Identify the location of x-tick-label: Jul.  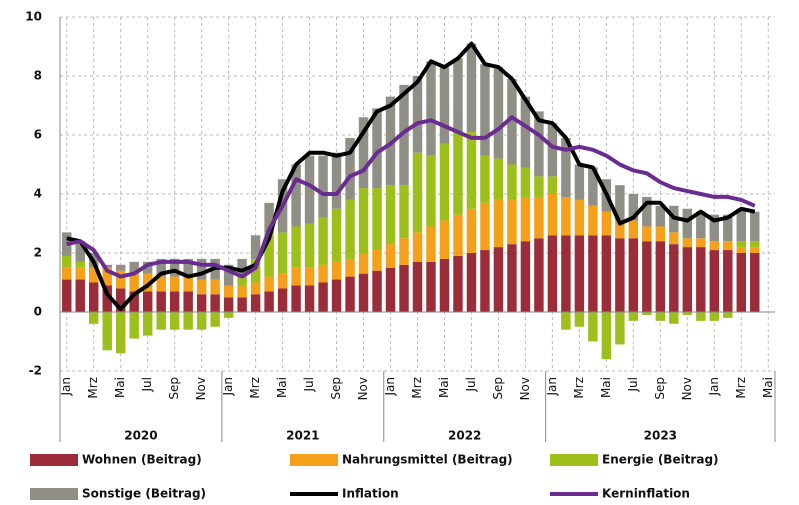
(471, 384).